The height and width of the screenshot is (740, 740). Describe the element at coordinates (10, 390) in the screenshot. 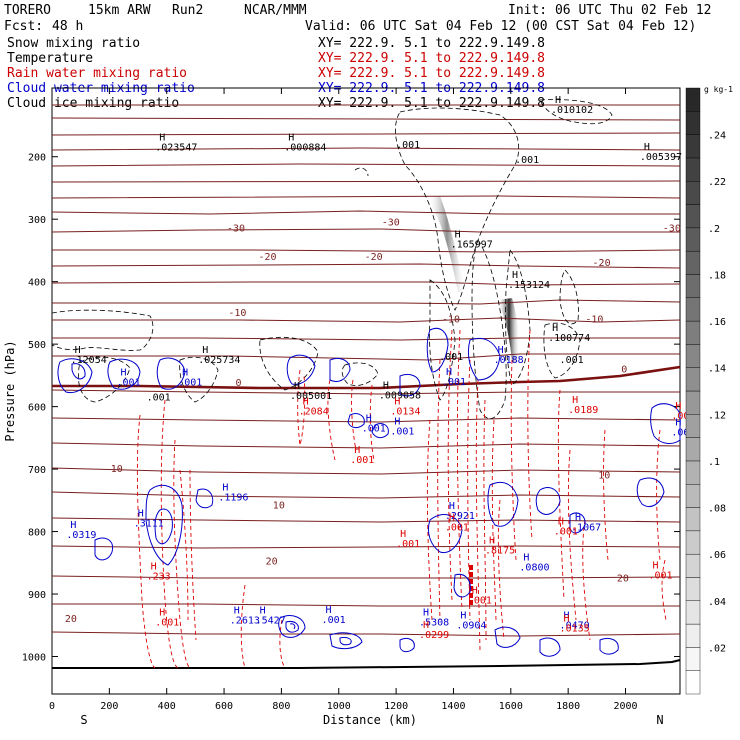

I see `y-axis-title: Pressure (hPa)` at that location.